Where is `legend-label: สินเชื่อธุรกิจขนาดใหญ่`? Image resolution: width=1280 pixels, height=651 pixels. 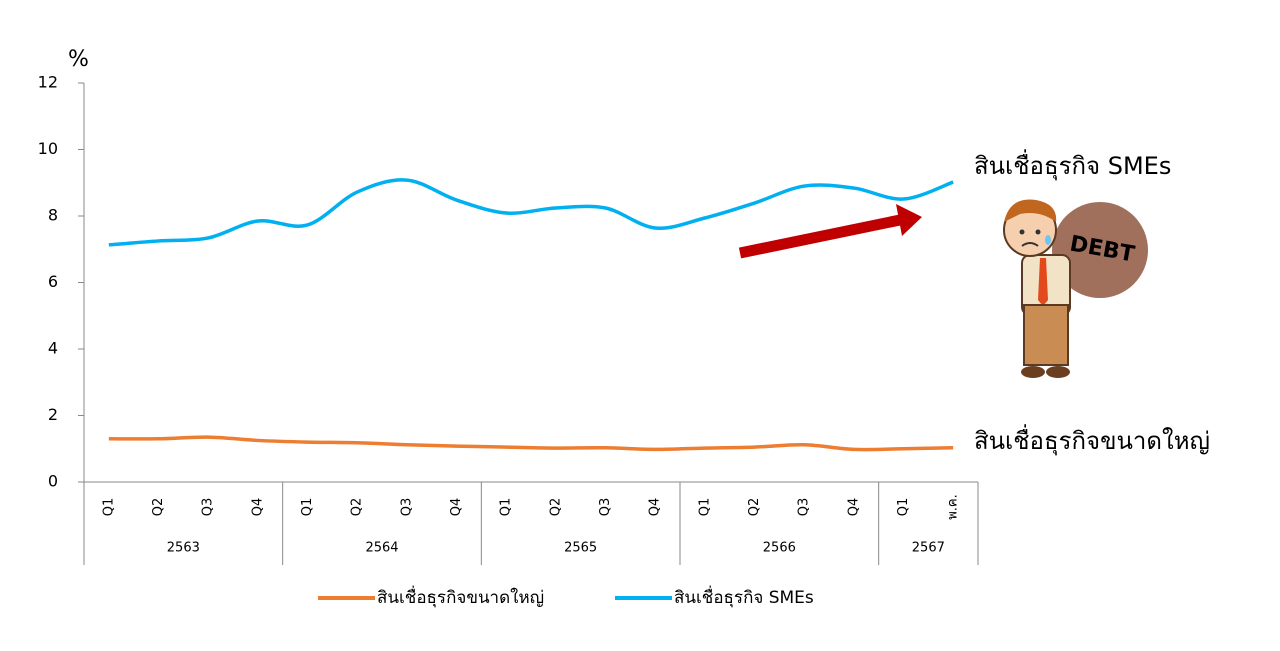 legend-label: สินเชื่อธุรกิจขนาดใหญ่ is located at coordinates (460, 596).